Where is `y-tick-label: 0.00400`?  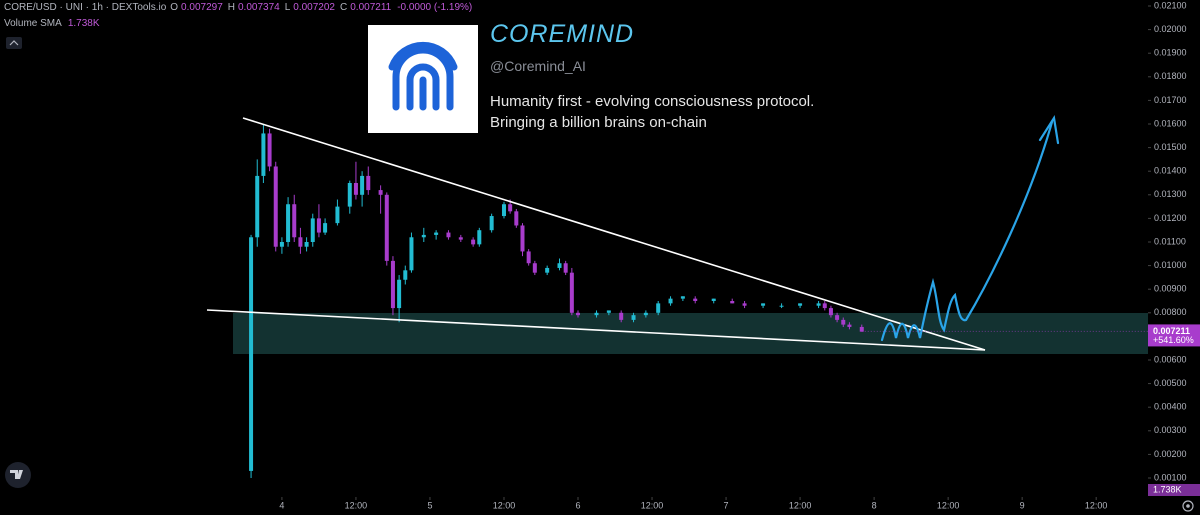 y-tick-label: 0.00400 is located at coordinates (1170, 407).